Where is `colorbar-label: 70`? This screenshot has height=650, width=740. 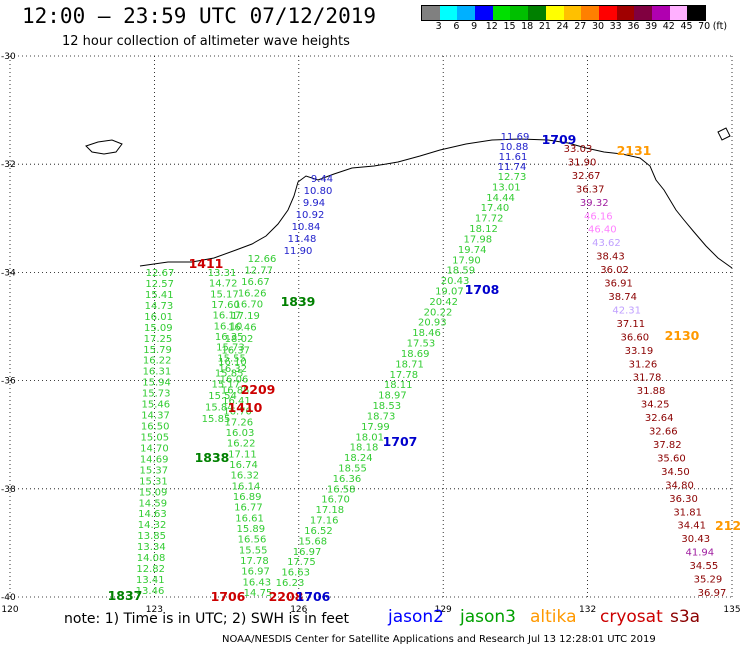 colorbar-label: 70 is located at coordinates (704, 26).